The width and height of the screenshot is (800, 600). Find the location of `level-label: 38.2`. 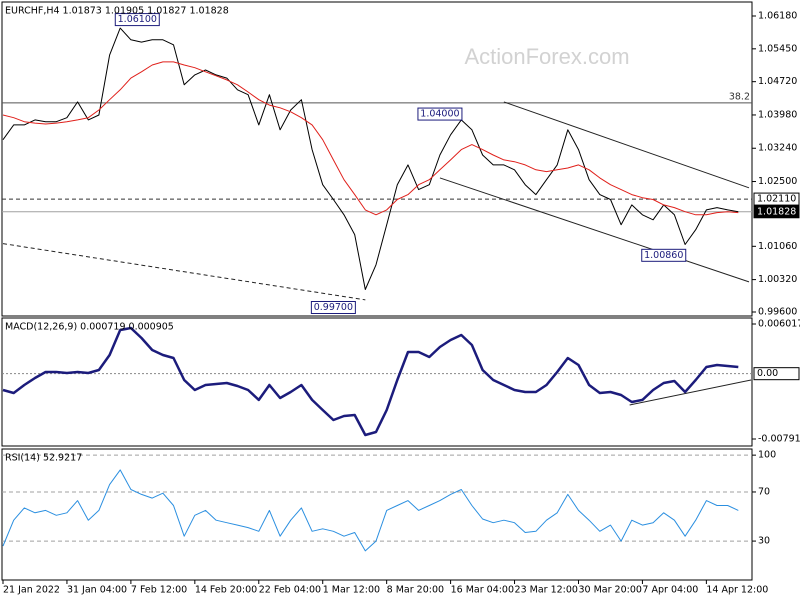

level-label: 38.2 is located at coordinates (739, 96).